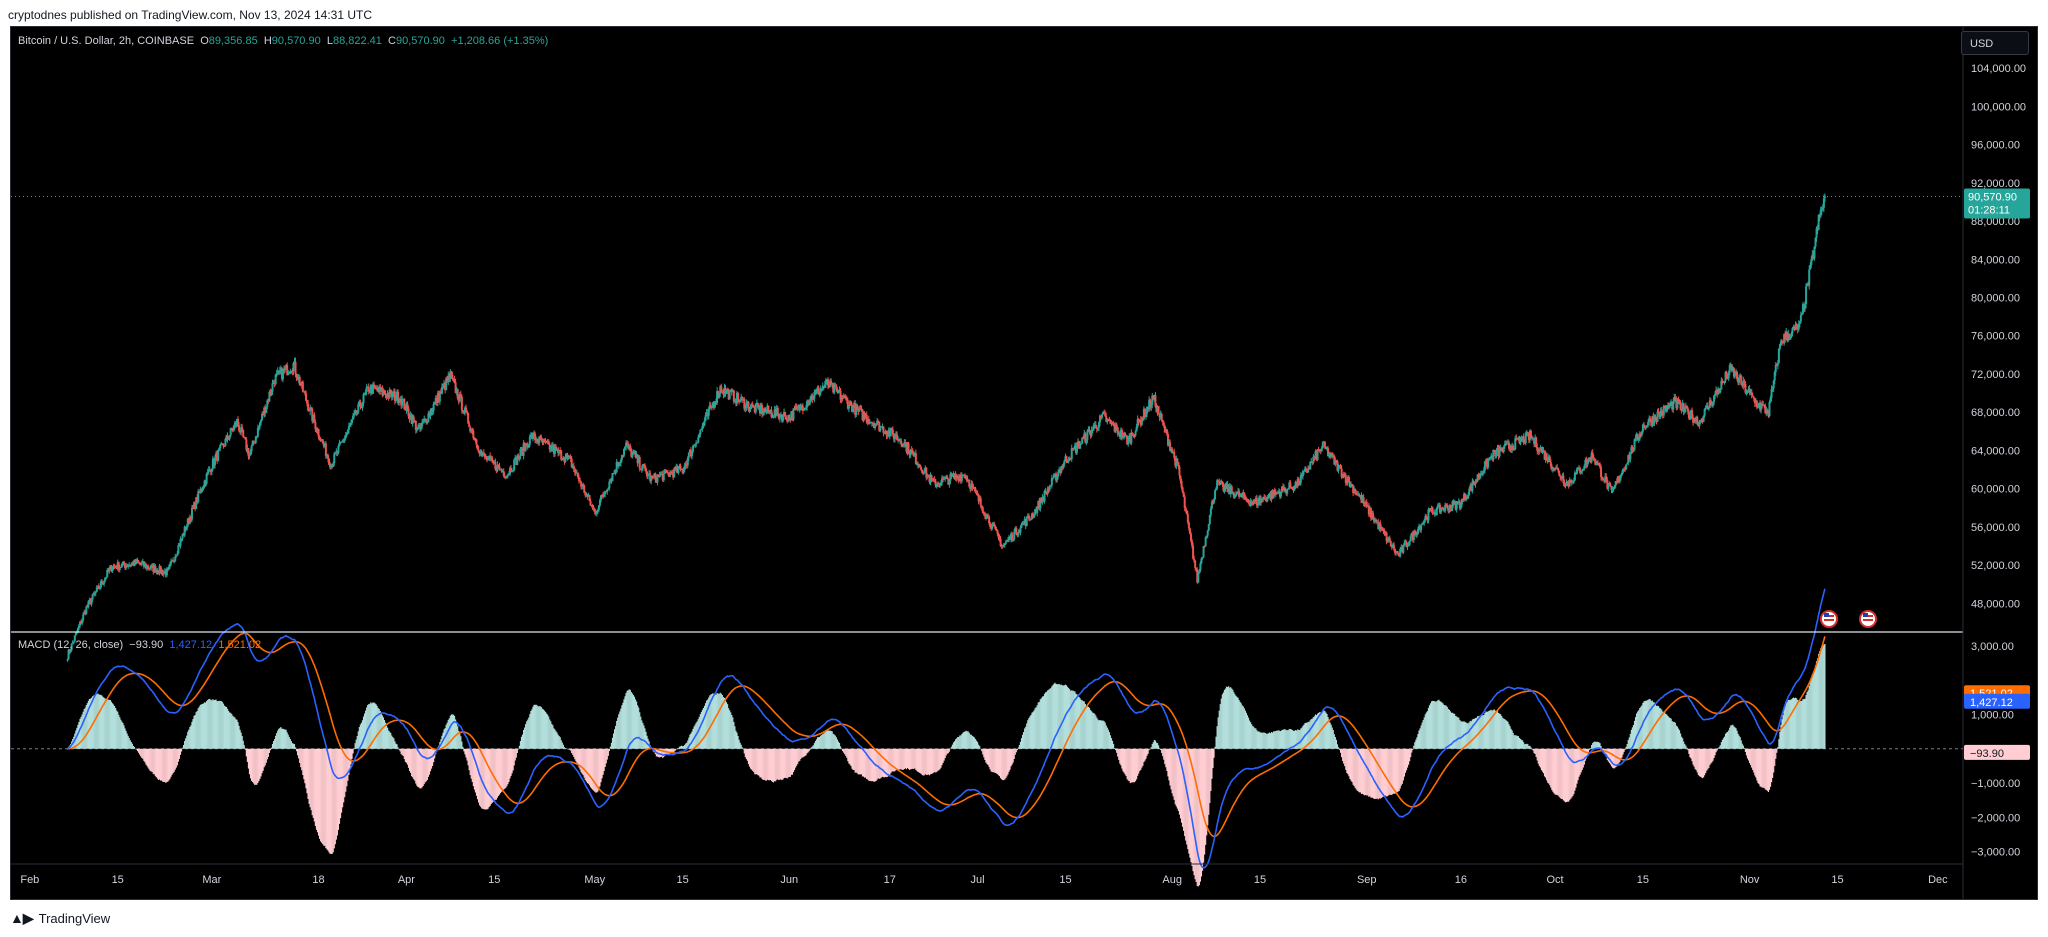 This screenshot has width=2048, height=937. Describe the element at coordinates (1995, 853) in the screenshot. I see `macd-axis-label: −3,000.00` at that location.